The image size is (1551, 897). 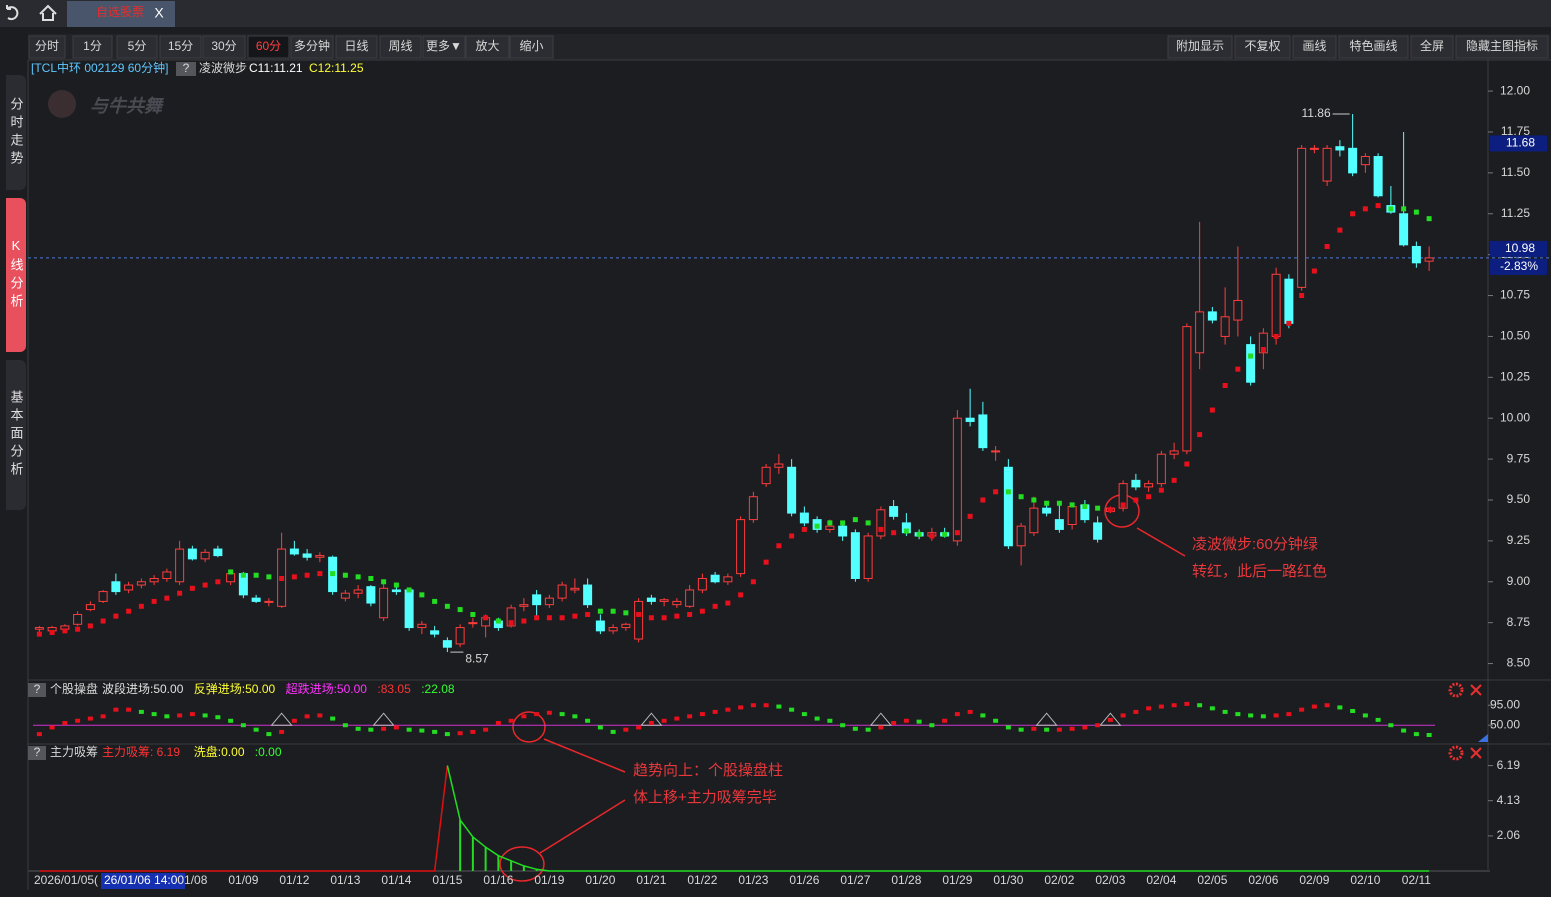 I want to click on toolbar-button-label: 15分, so click(x=180, y=46).